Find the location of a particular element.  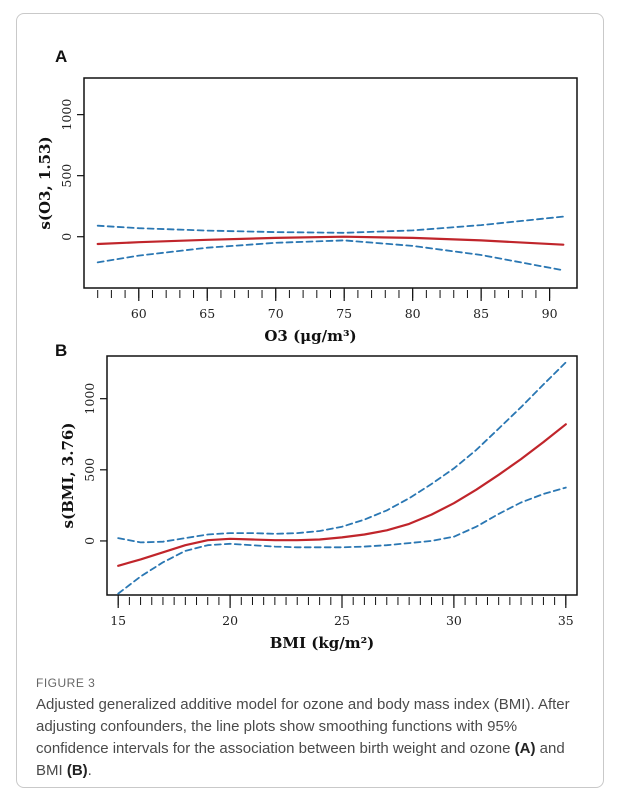

panel-a-y-tick-label: 0 is located at coordinates (66, 237).